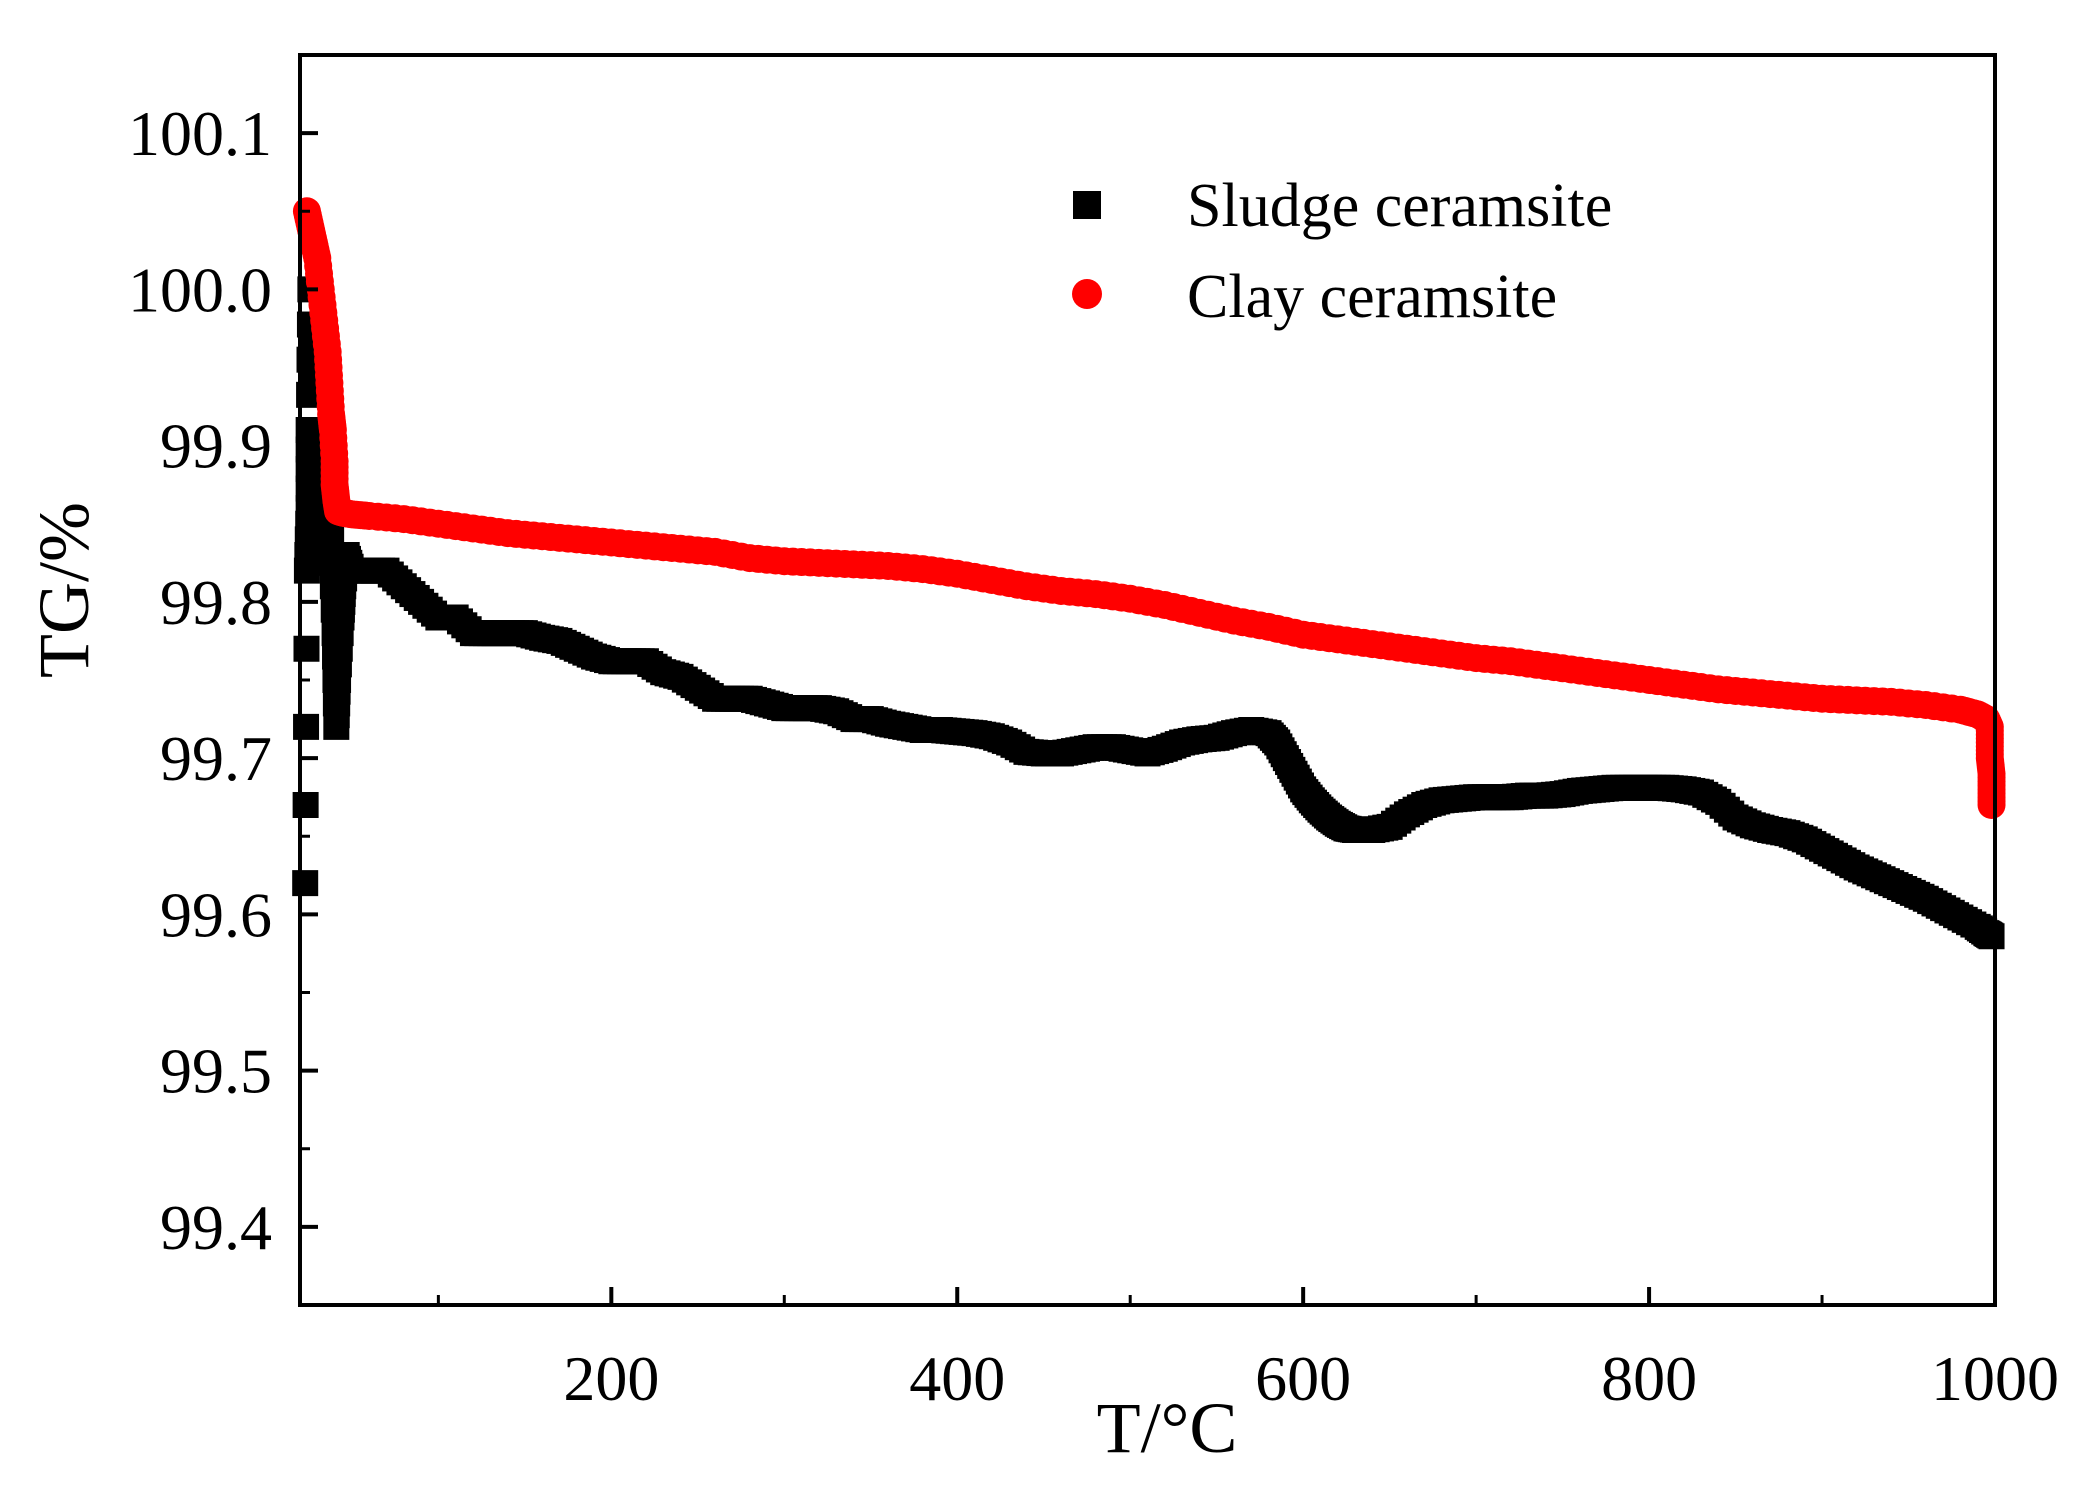 This screenshot has width=2094, height=1503. Describe the element at coordinates (611, 1378) in the screenshot. I see `x-tick-label: 200` at that location.